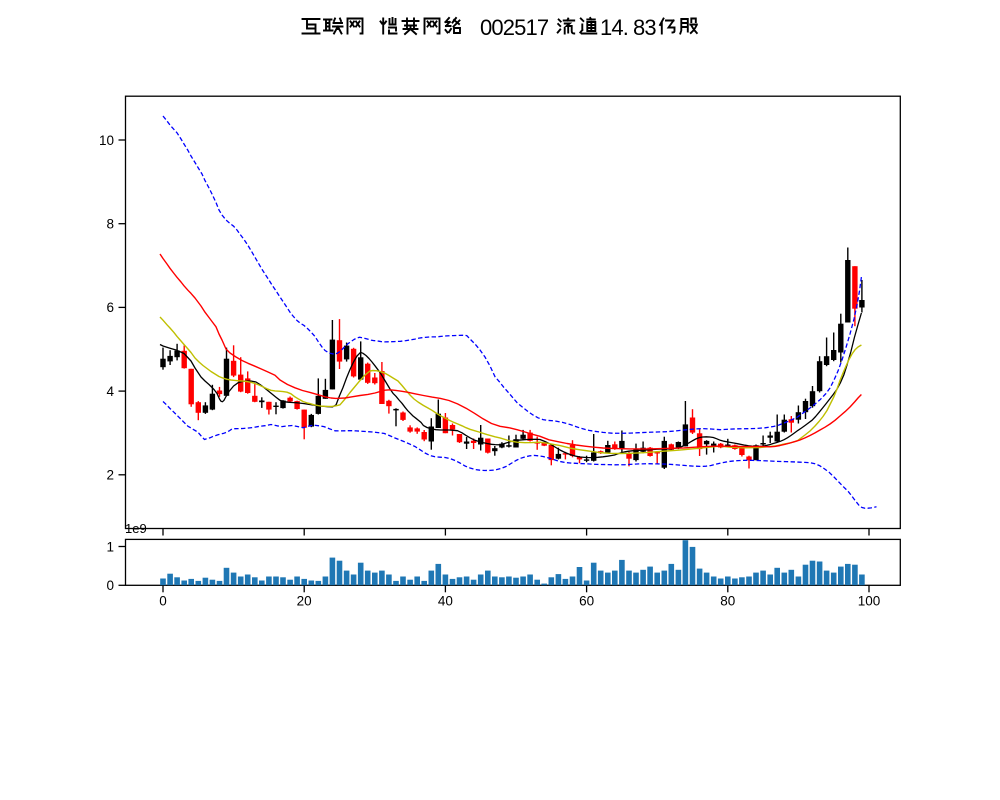  What do you see at coordinates (304, 601) in the screenshot?
I see `svg-text: 20` at bounding box center [304, 601].